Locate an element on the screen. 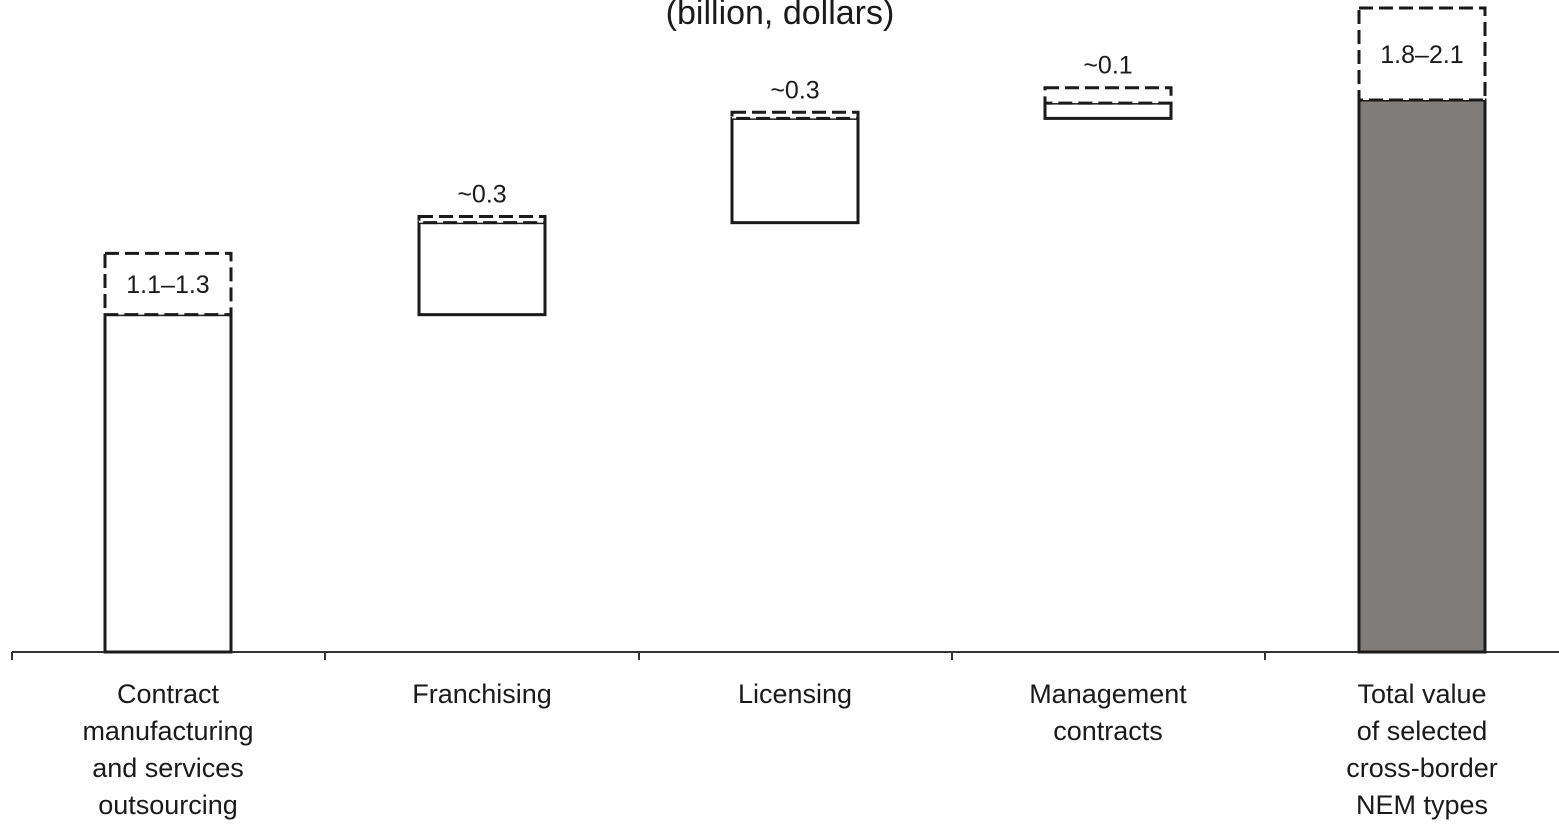  data-label-4: 1.8–2.1 is located at coordinates (1421, 55).